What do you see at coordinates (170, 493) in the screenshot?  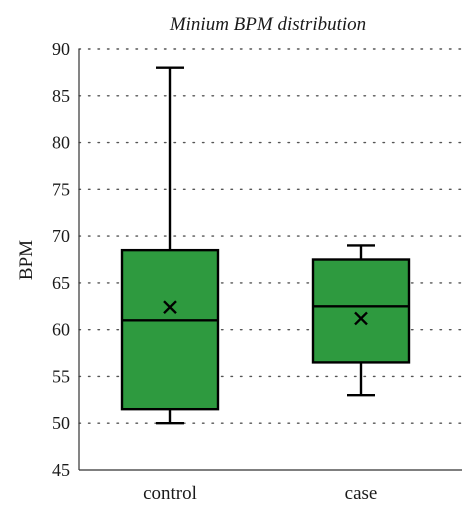 I see `x-category-label: control` at bounding box center [170, 493].